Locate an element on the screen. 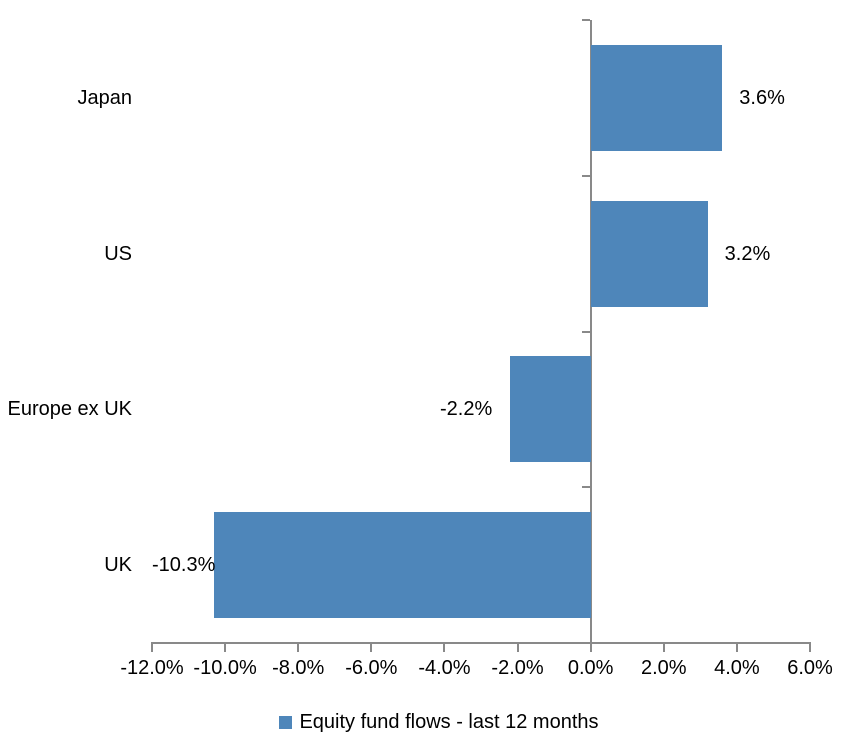 The image size is (852, 747). category-label: US is located at coordinates (118, 253).